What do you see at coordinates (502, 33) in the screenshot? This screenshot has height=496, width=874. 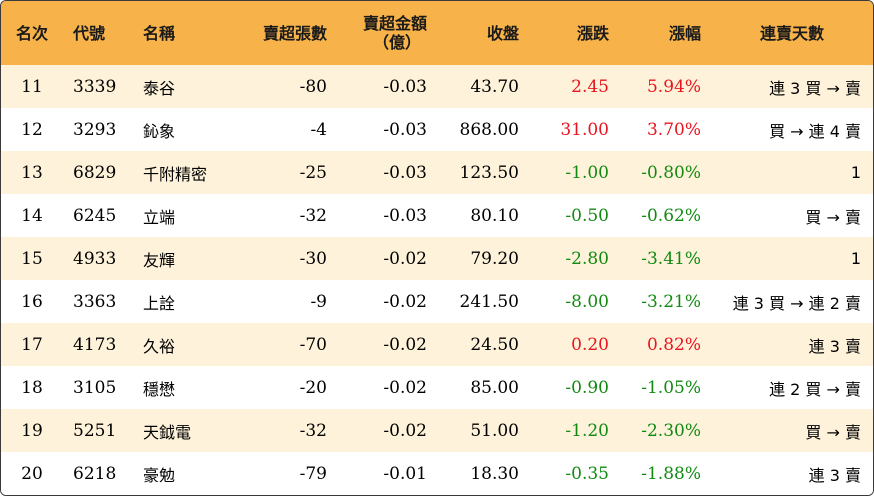 I see `header-close: 收盤` at bounding box center [502, 33].